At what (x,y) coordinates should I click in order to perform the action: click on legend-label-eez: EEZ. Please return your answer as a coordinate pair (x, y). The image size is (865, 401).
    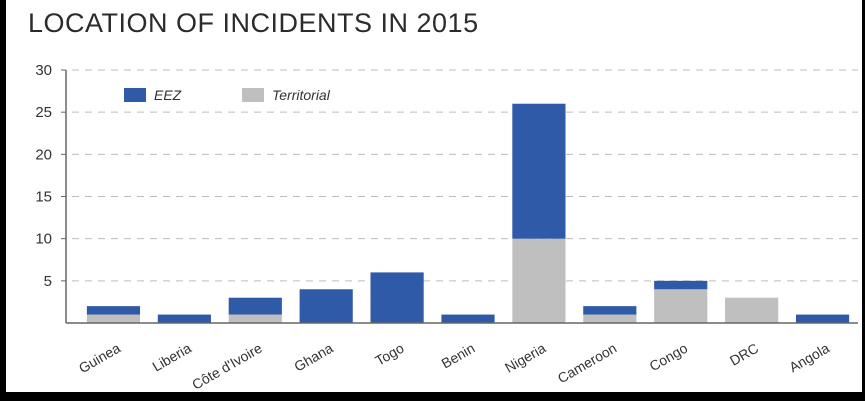
    Looking at the image, I should click on (168, 95).